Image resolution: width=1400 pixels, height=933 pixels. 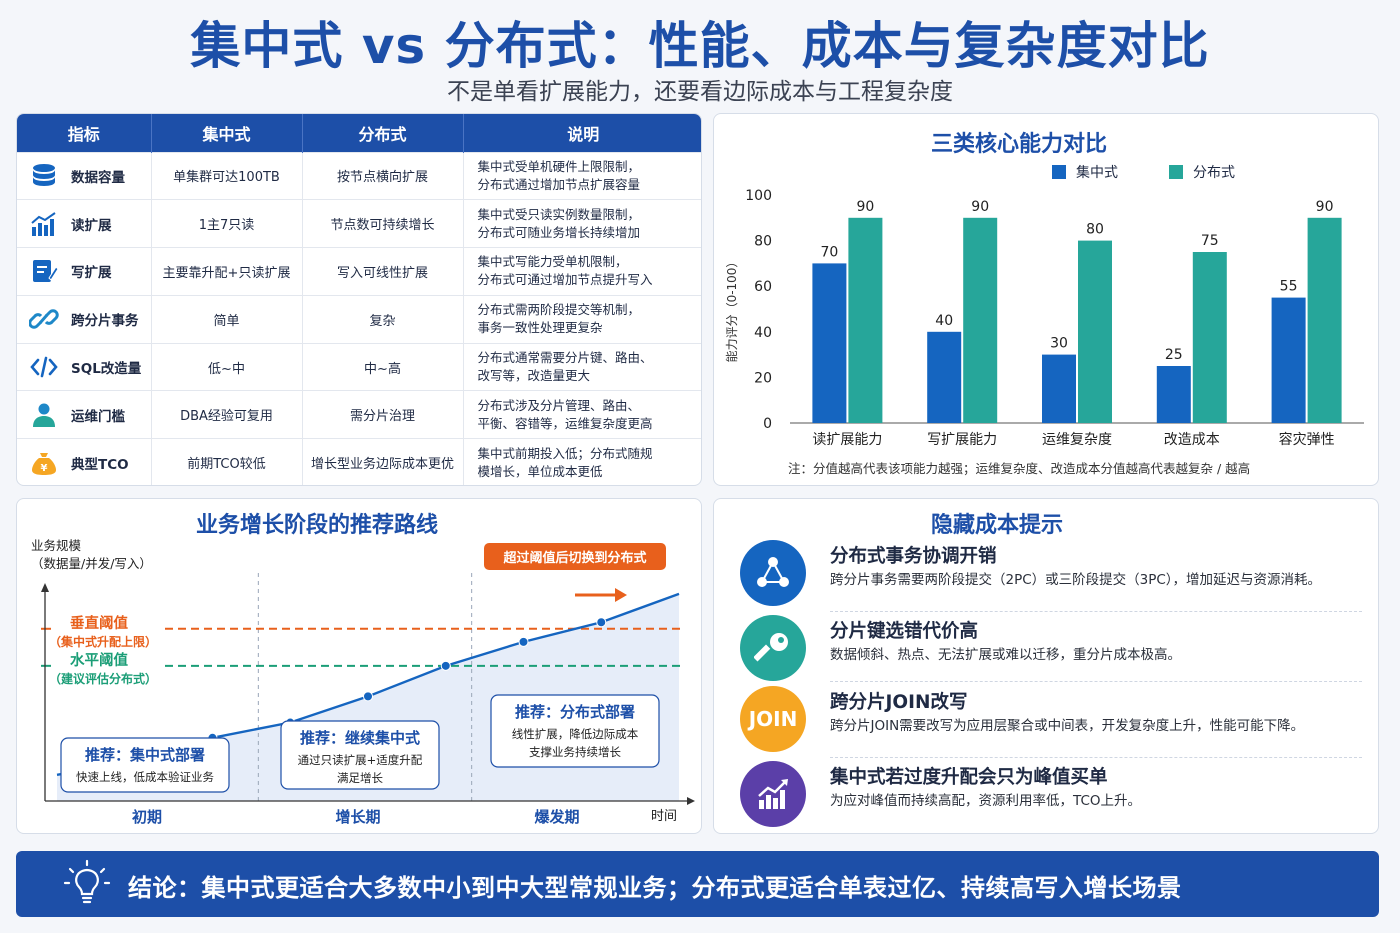 I want to click on edit-icon, so click(x=44, y=271).